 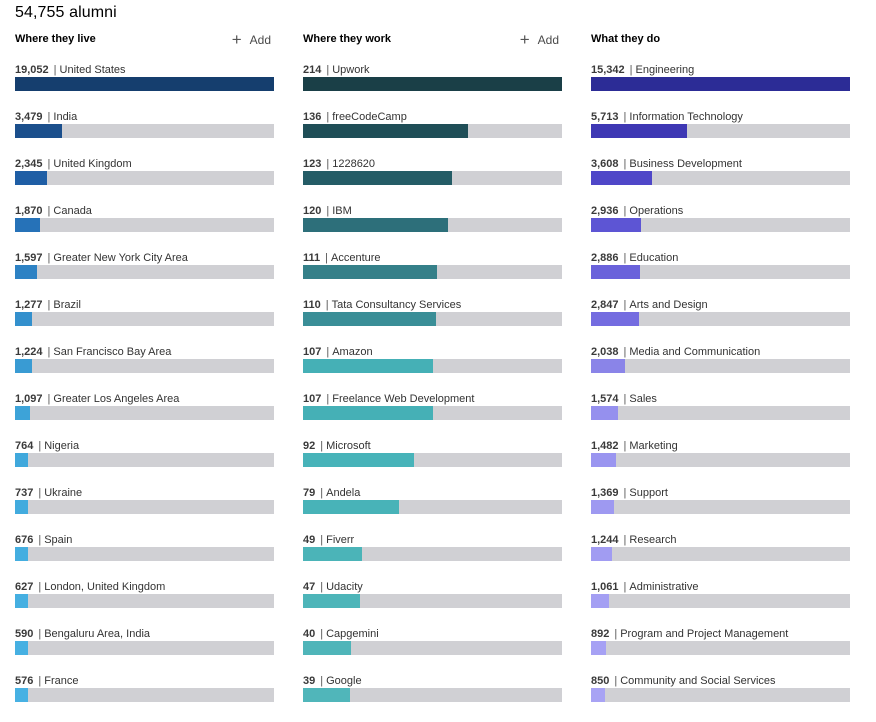 I want to click on list-item: 1,224 | San Francisco Bay Area, so click(x=144, y=369).